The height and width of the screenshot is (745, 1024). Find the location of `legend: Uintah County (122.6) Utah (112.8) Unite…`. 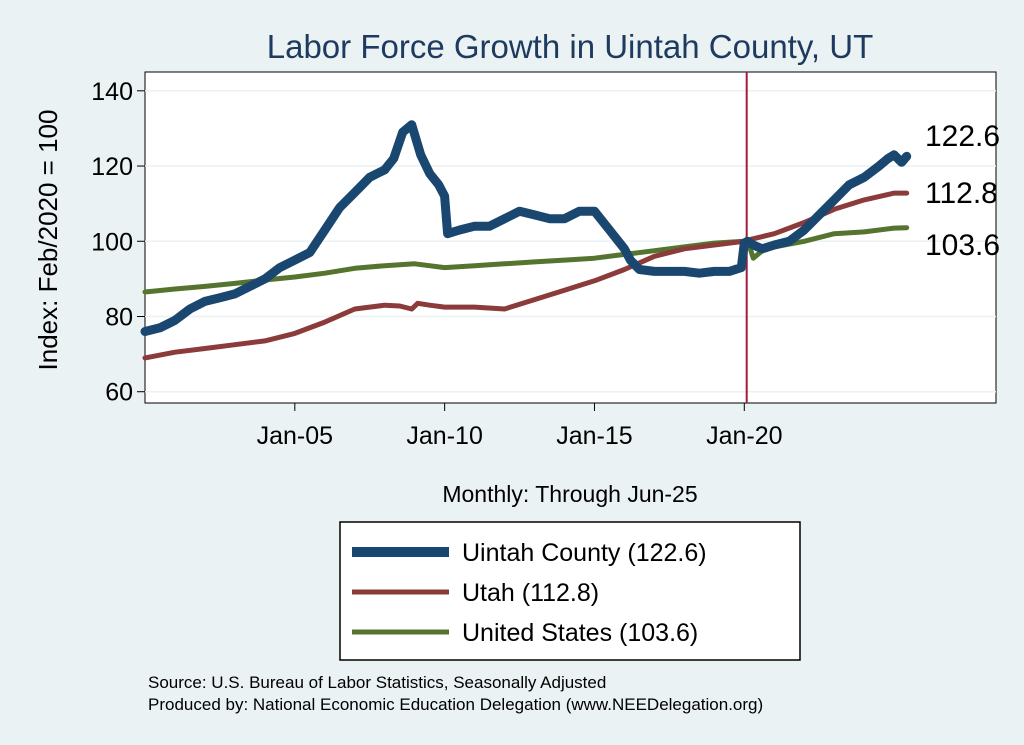

legend: Uintah County (122.6) Utah (112.8) Unite… is located at coordinates (570, 591).